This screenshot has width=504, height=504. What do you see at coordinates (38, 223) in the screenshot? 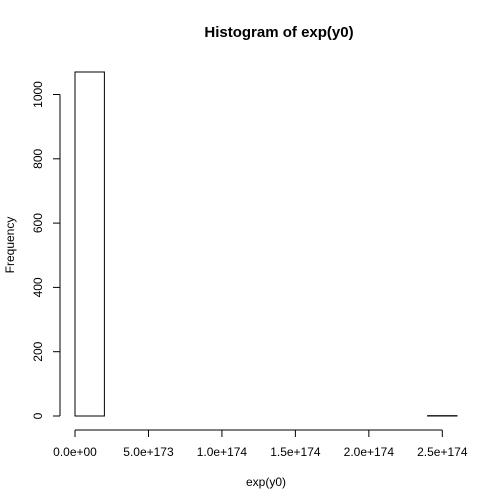
I see `y-tick-label: 600` at bounding box center [38, 223].